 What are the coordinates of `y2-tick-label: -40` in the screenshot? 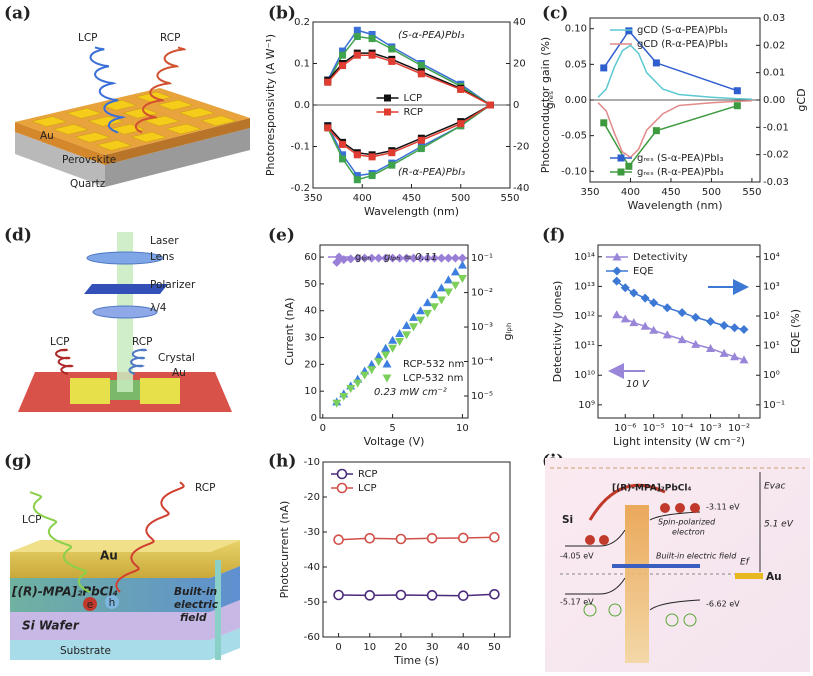 It's located at (521, 188).